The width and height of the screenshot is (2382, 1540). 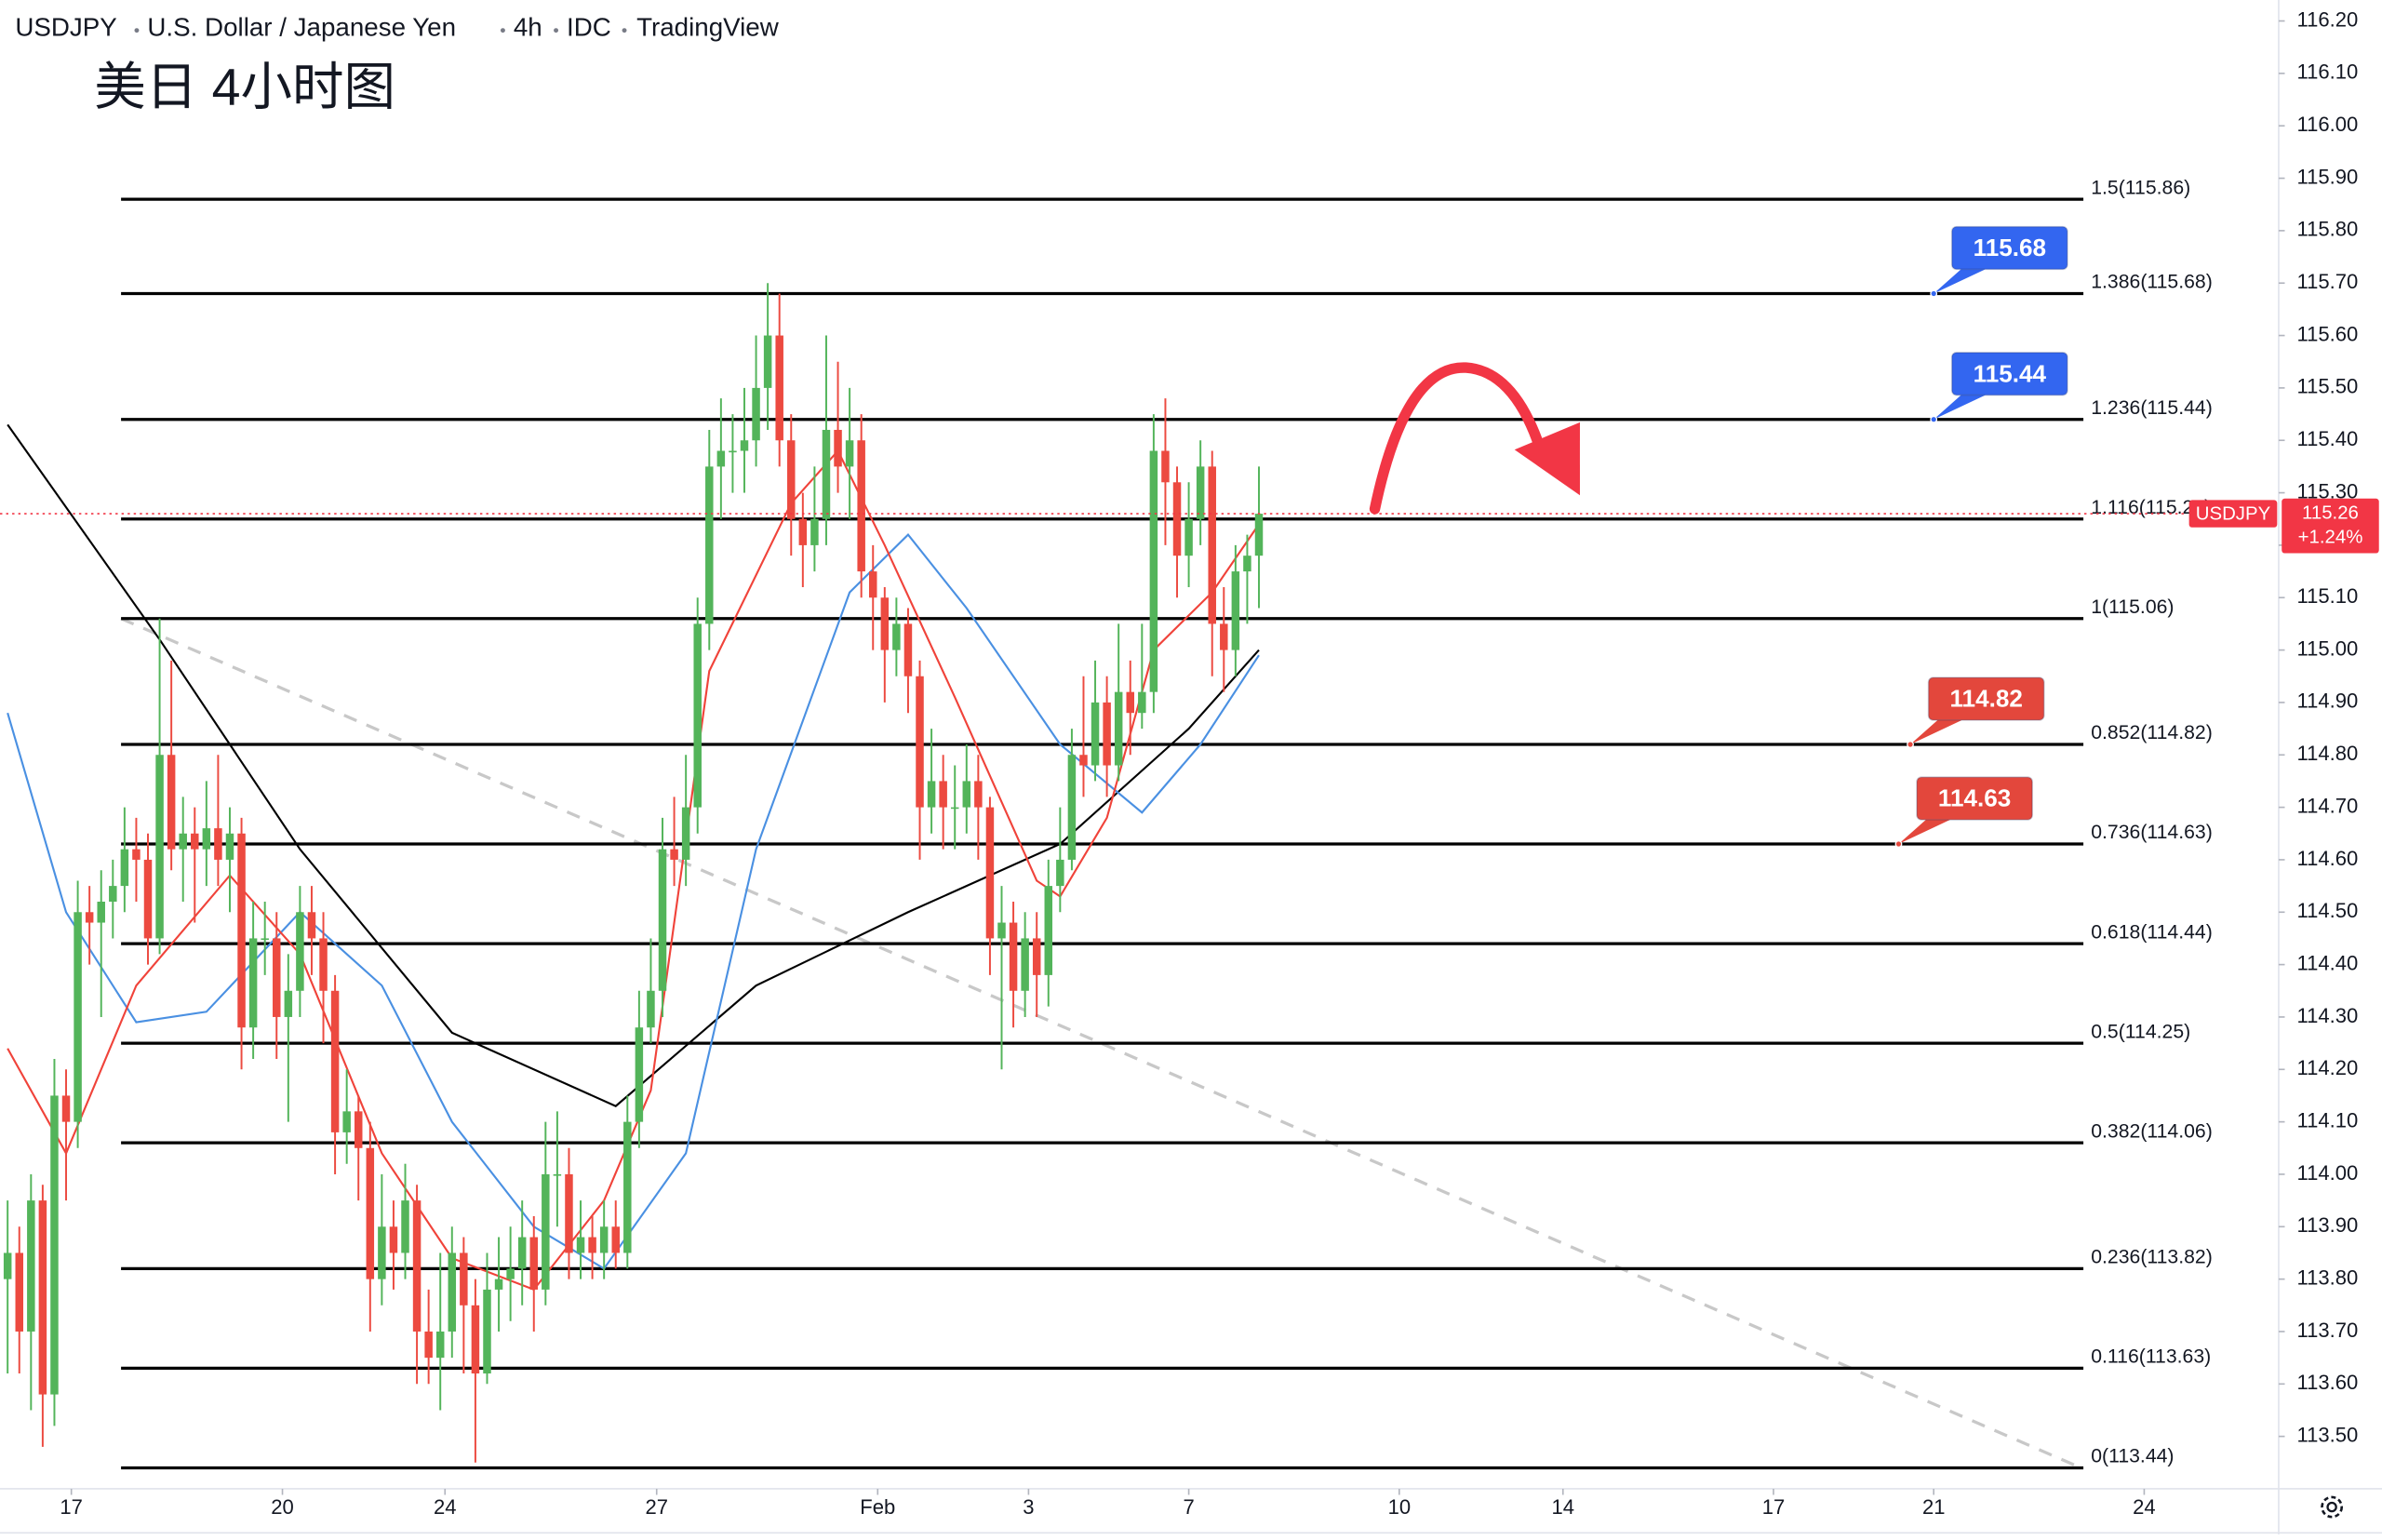 I want to click on y-tick-label: 116.20, so click(x=2328, y=19).